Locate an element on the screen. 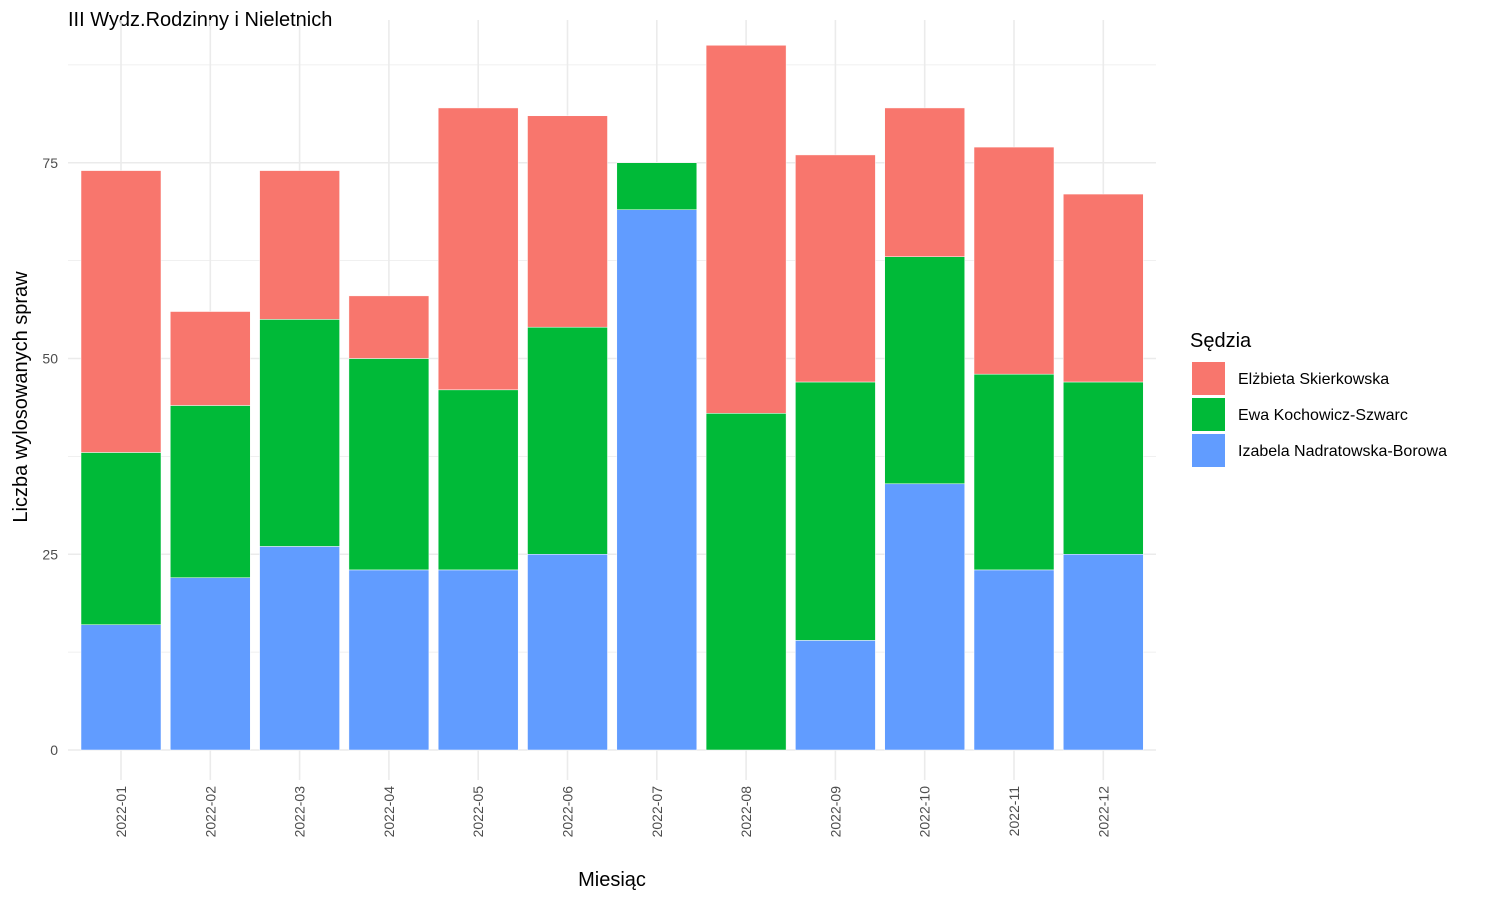 The width and height of the screenshot is (1500, 900). x-tick-label: 2022-02 is located at coordinates (210, 812).